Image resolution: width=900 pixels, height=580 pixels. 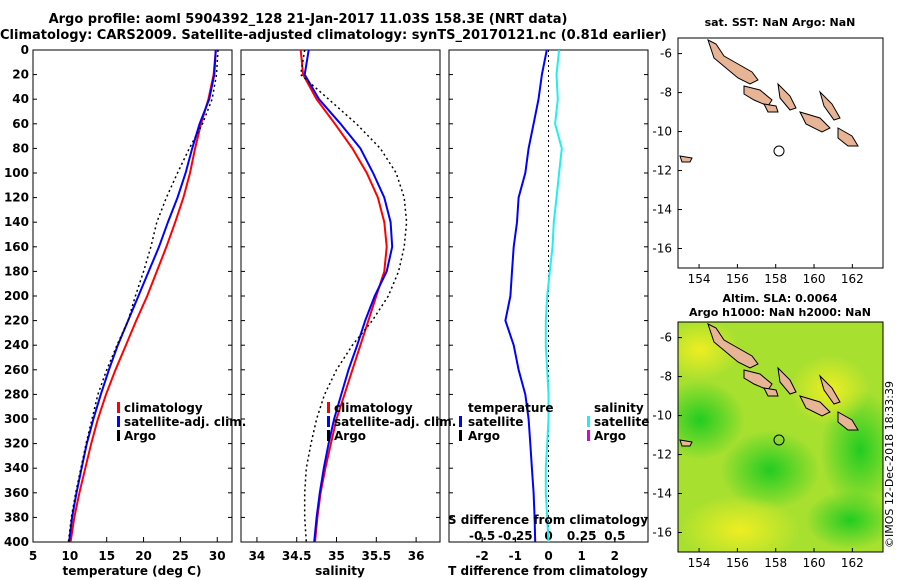 I want to click on depth-tick-label: 320, so click(x=16, y=444).